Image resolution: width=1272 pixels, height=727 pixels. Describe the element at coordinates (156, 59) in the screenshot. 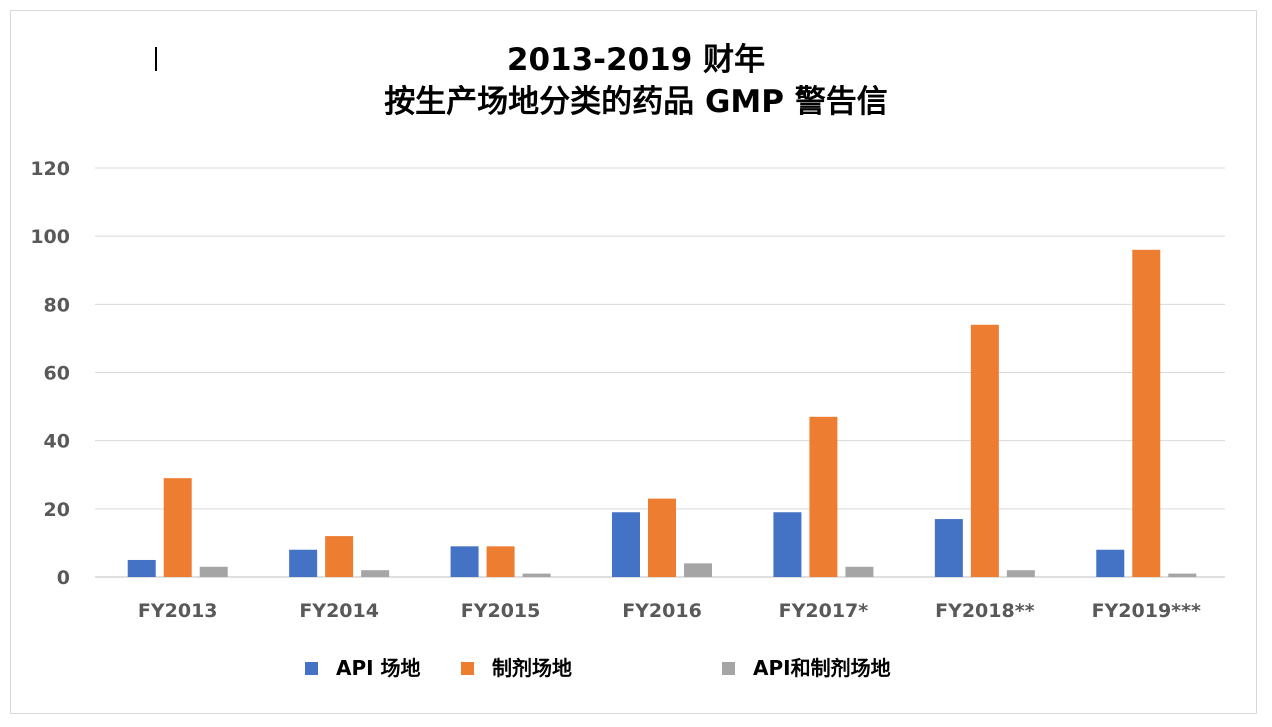

I see `text-cursor` at that location.